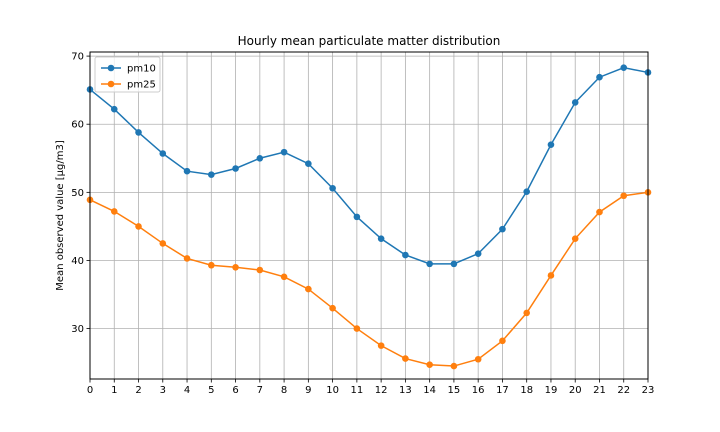 Image resolution: width=720 pixels, height=432 pixels. I want to click on x-tick-label: 7, so click(260, 390).